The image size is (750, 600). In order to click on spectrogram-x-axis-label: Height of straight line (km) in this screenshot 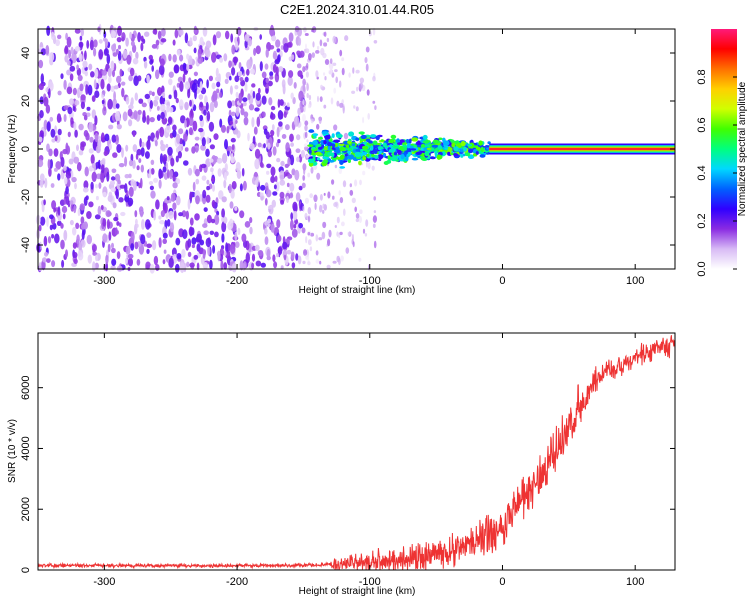, I will do `click(357, 290)`.